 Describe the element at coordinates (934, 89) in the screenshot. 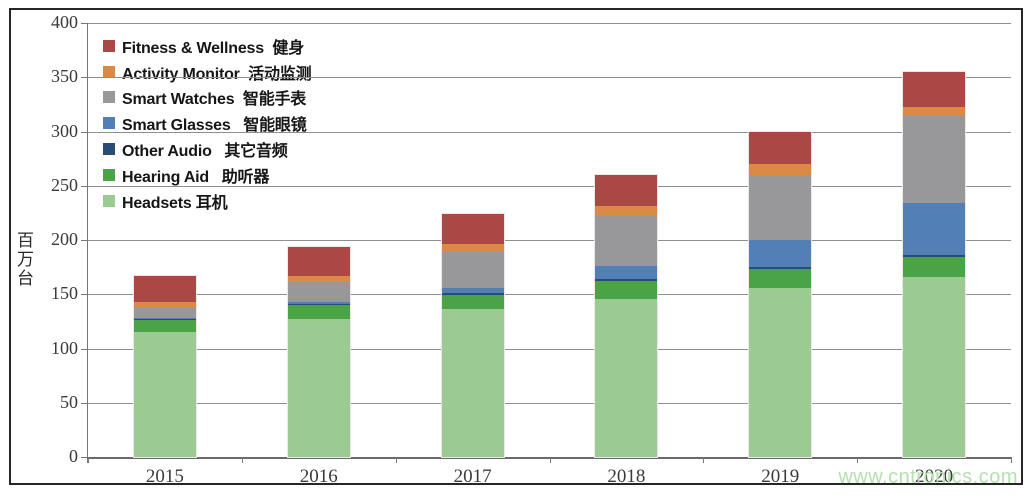

I see `bar-segment-2020-fitness-wellness` at that location.